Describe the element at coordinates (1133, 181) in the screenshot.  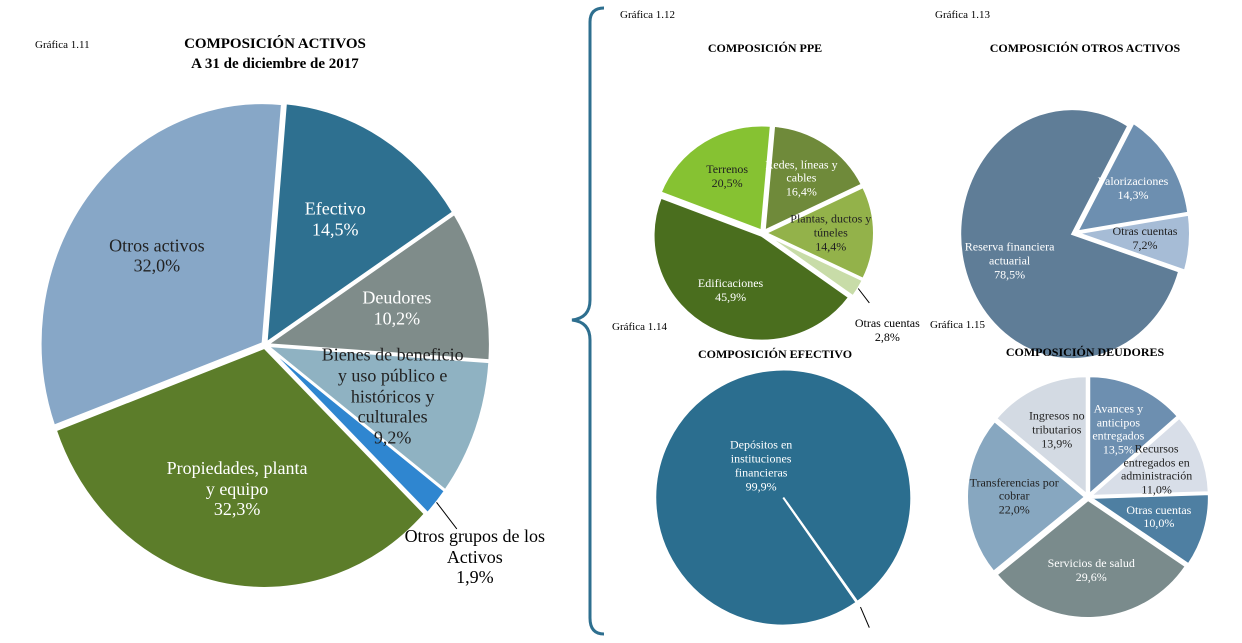
I see `slice-name: Valorizaciones` at that location.